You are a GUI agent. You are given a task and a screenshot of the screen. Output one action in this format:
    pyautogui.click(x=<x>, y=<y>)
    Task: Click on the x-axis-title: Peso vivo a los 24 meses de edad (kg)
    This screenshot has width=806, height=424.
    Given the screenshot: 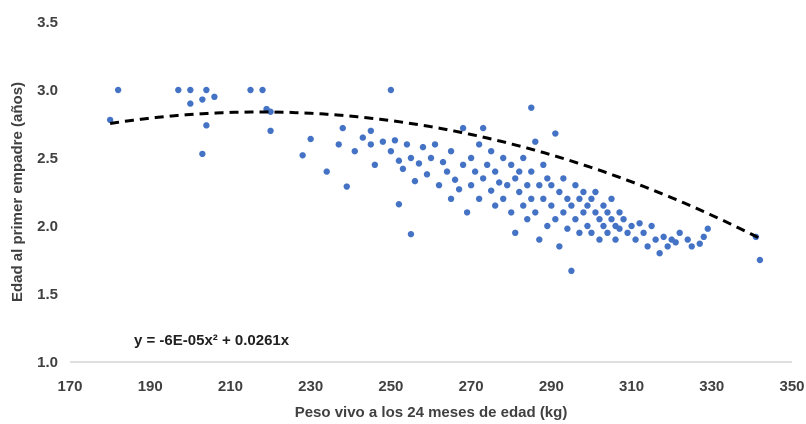 What is the action you would take?
    pyautogui.click(x=431, y=412)
    